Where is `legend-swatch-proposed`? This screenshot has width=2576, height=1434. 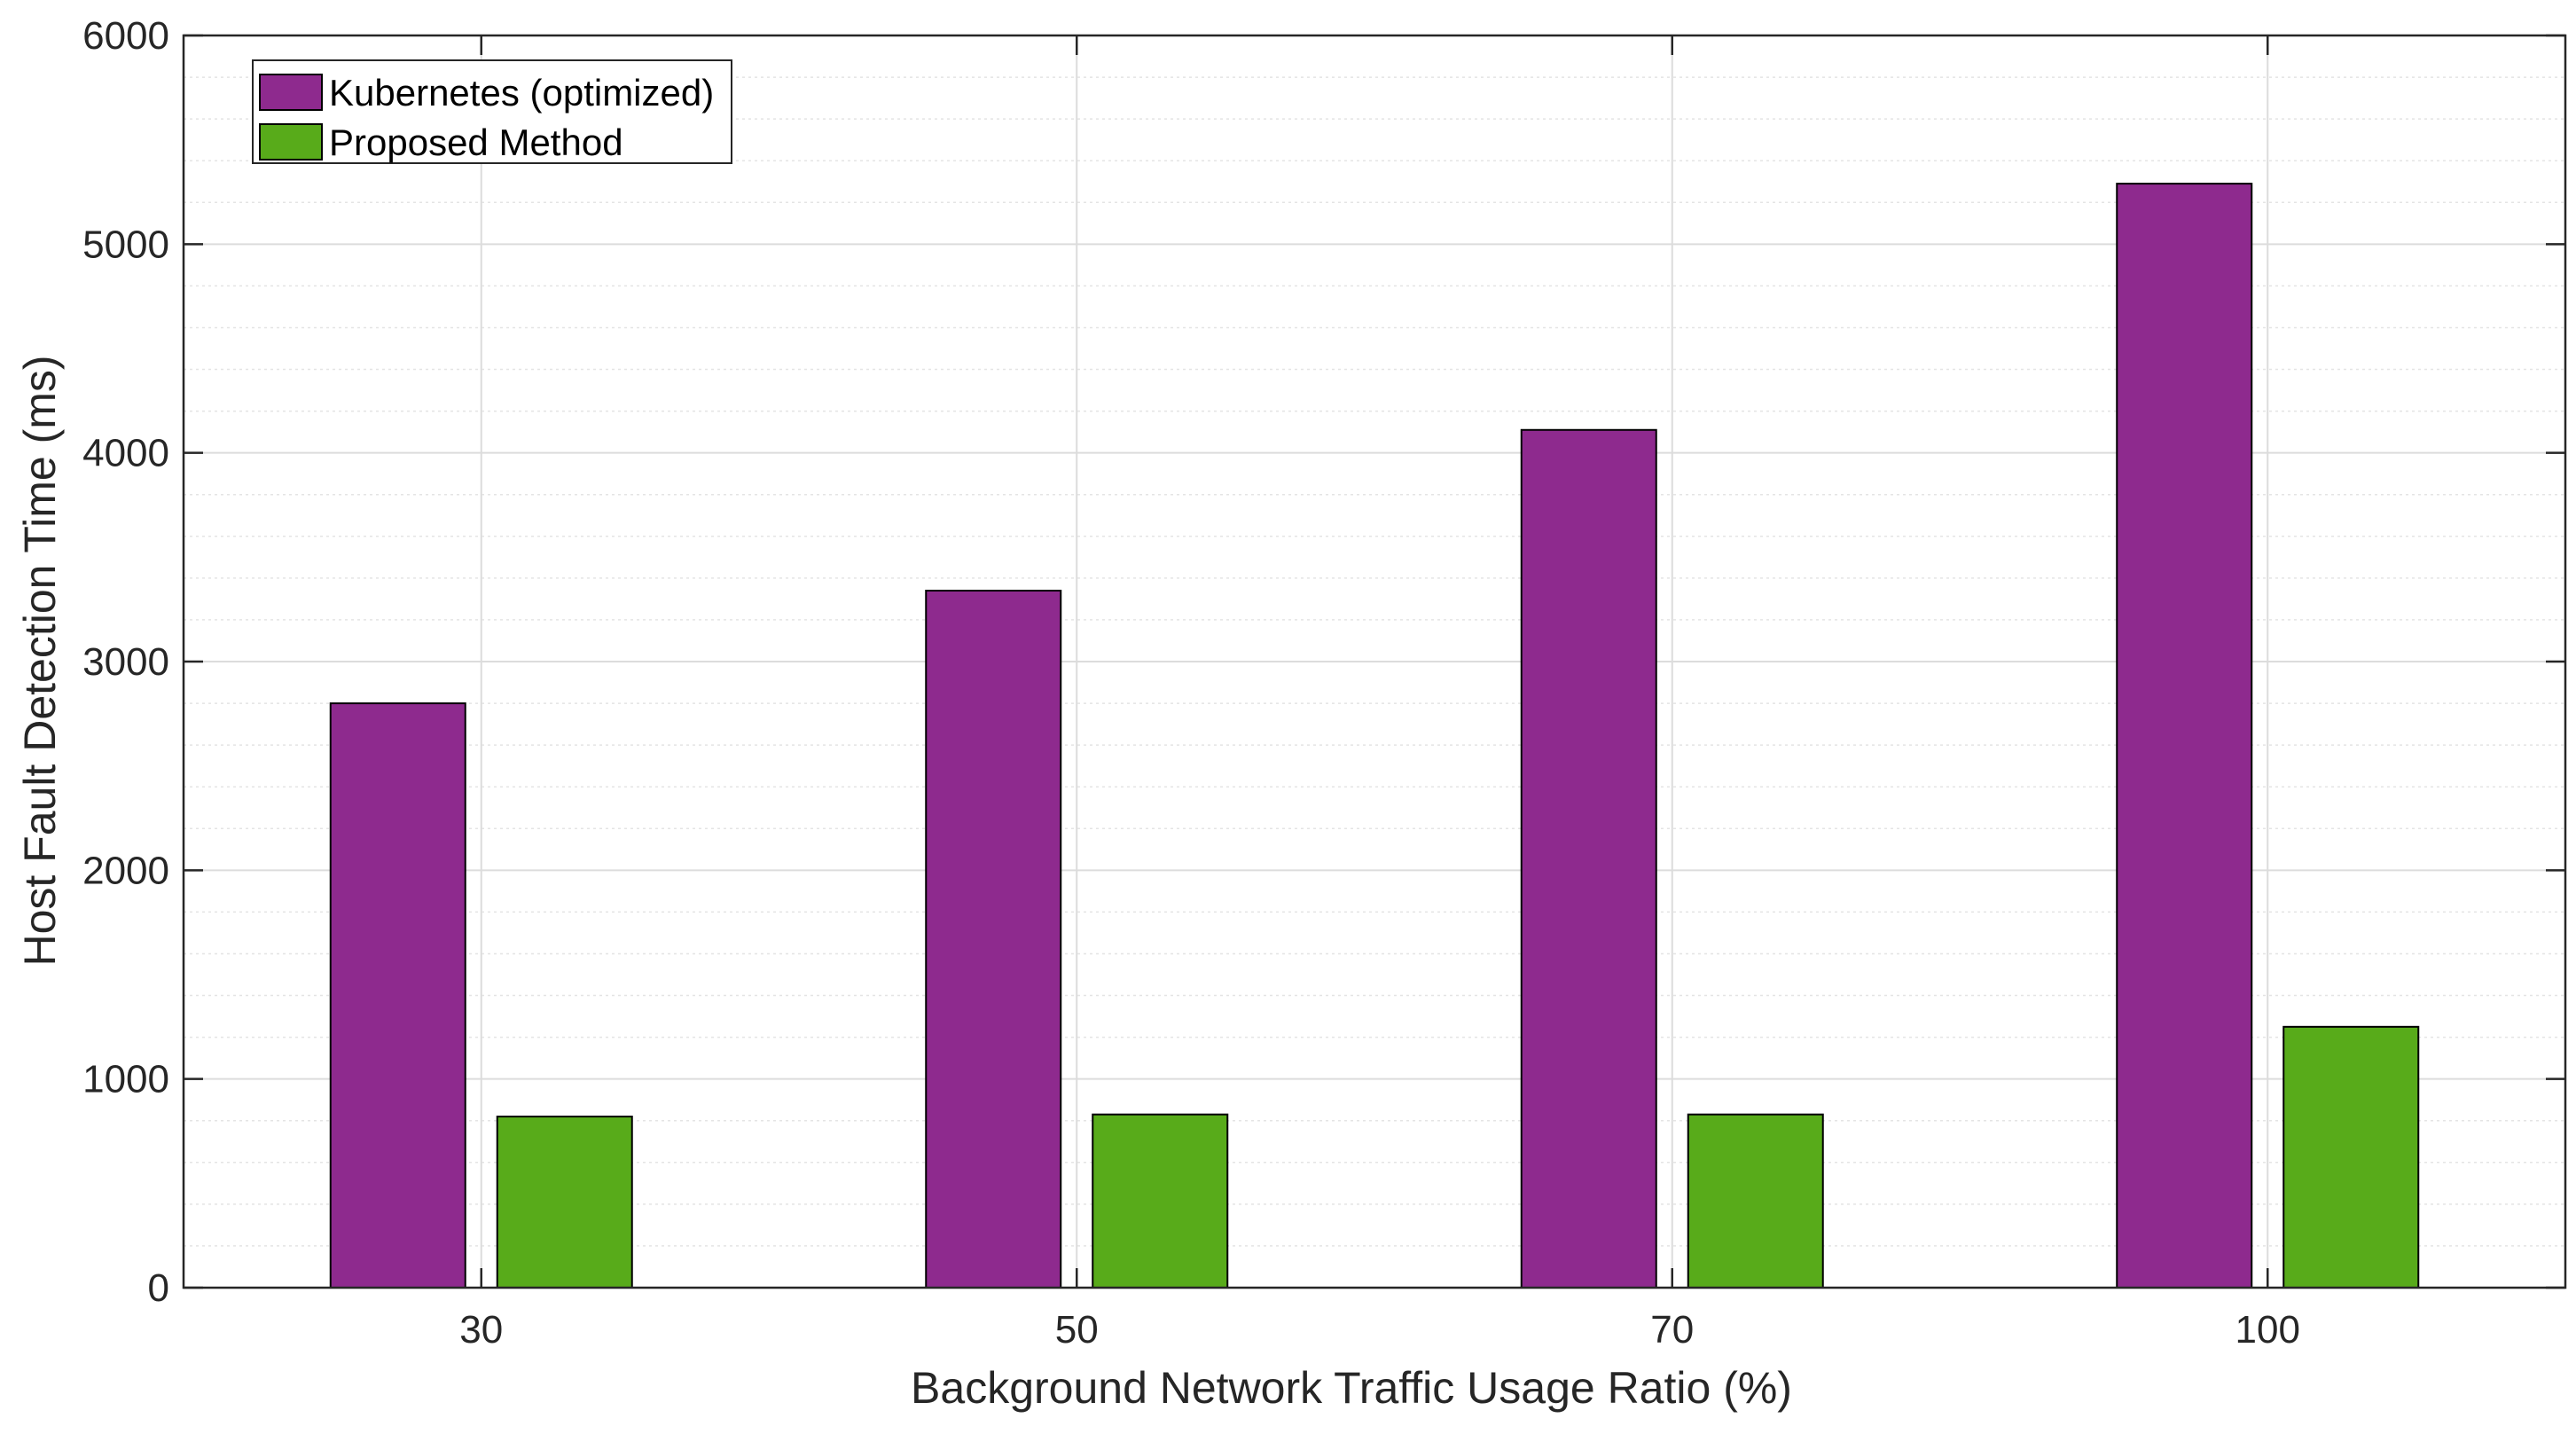 legend-swatch-proposed is located at coordinates (291, 142).